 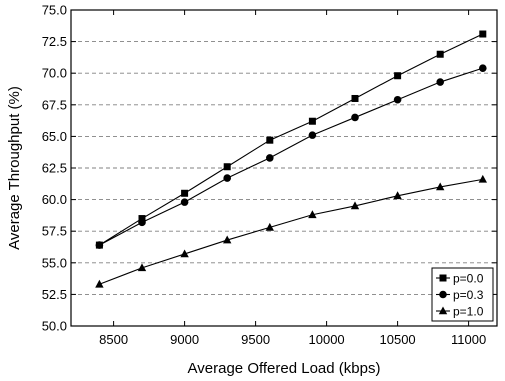 I want to click on y-tick-label: 50.0, so click(x=54, y=326).